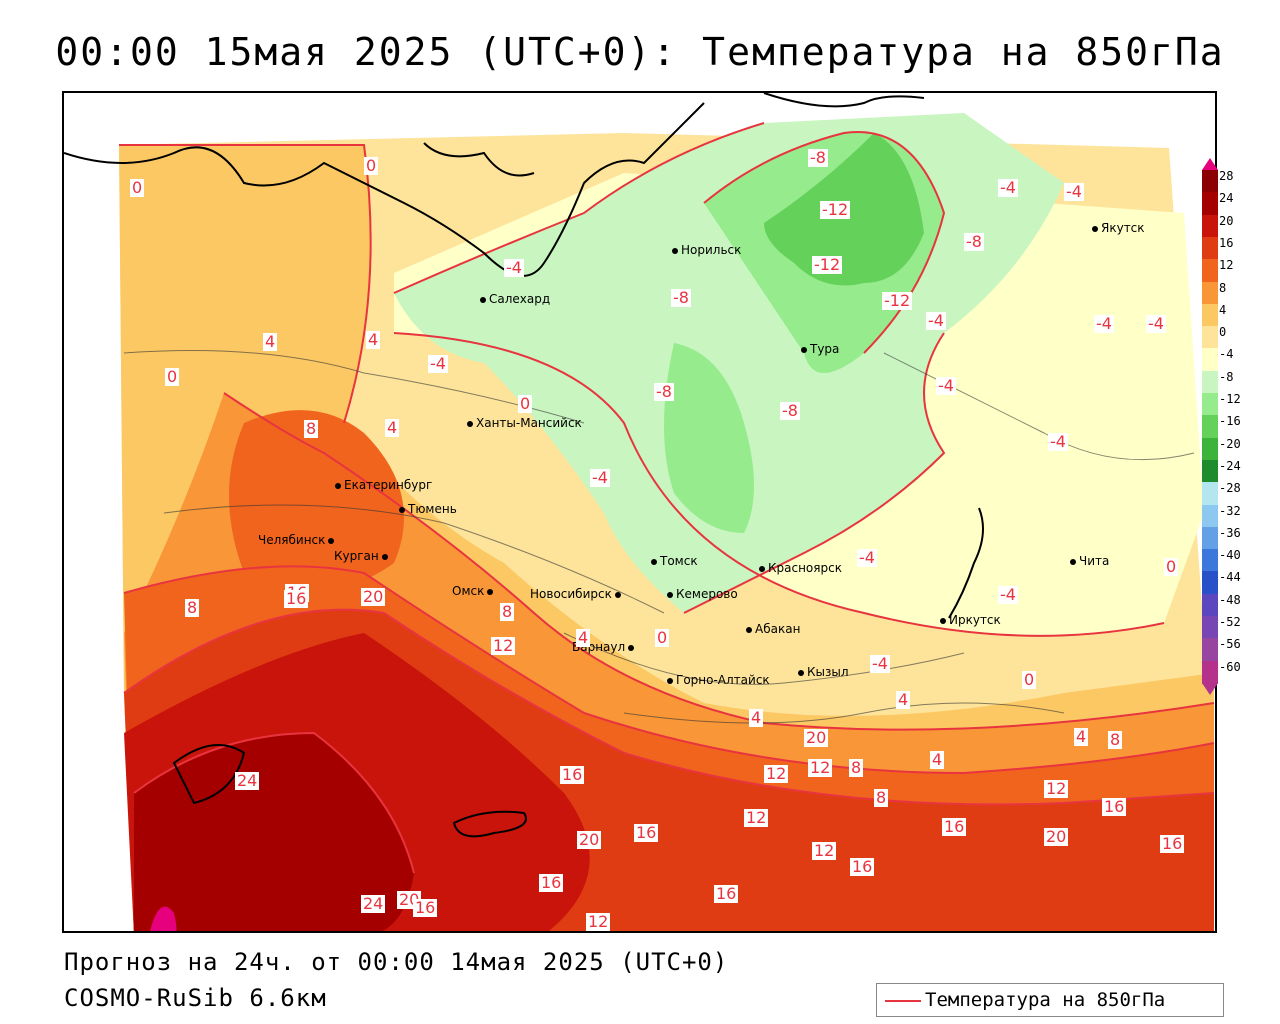  I want to click on colorbar-tick-label: -60, so click(1230, 666).